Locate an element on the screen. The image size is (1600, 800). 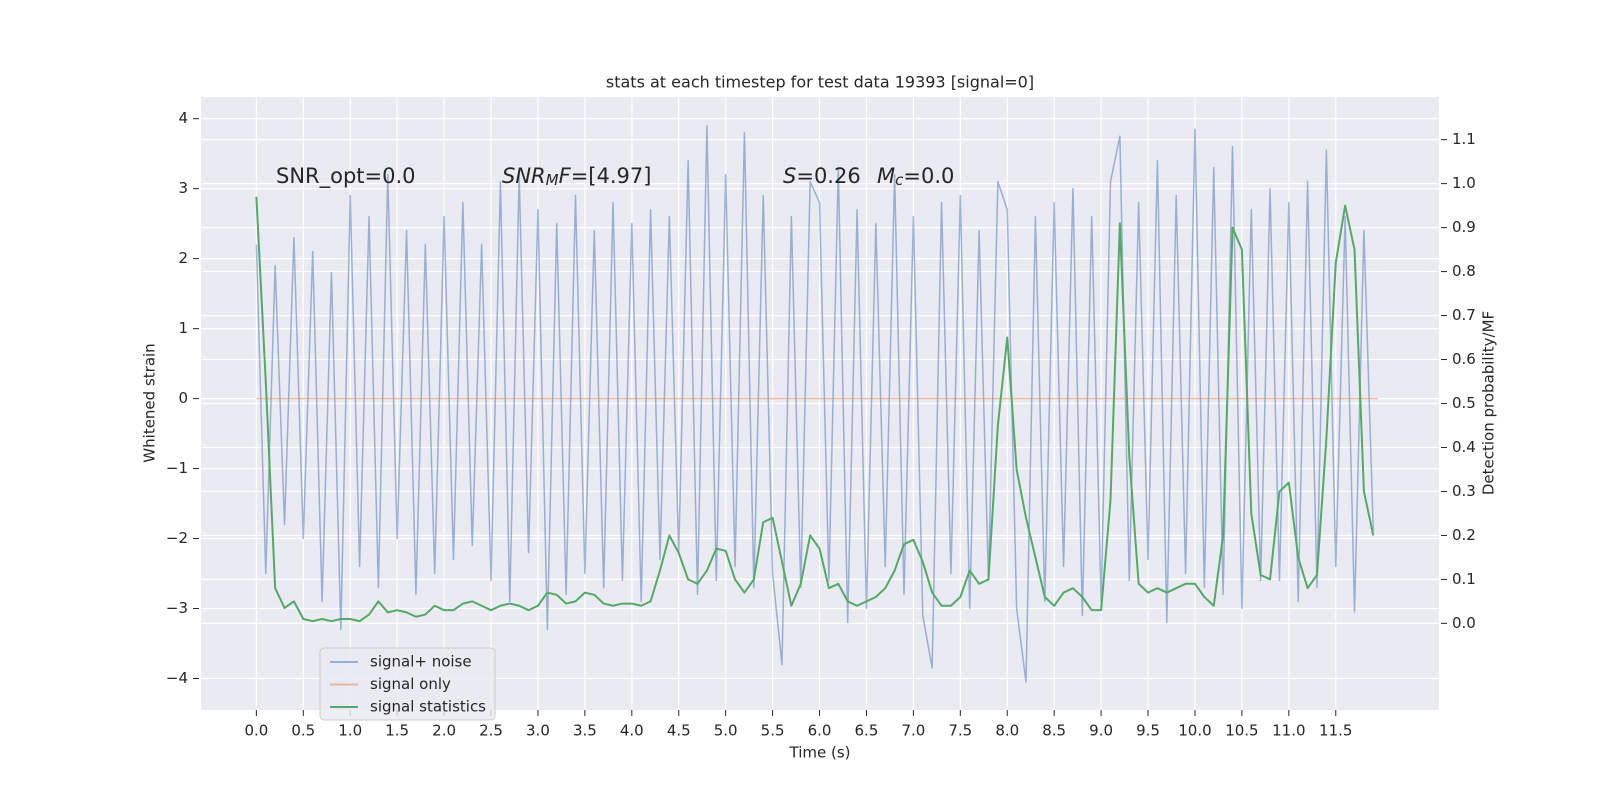
y-tick-label: −1 is located at coordinates (177, 468).